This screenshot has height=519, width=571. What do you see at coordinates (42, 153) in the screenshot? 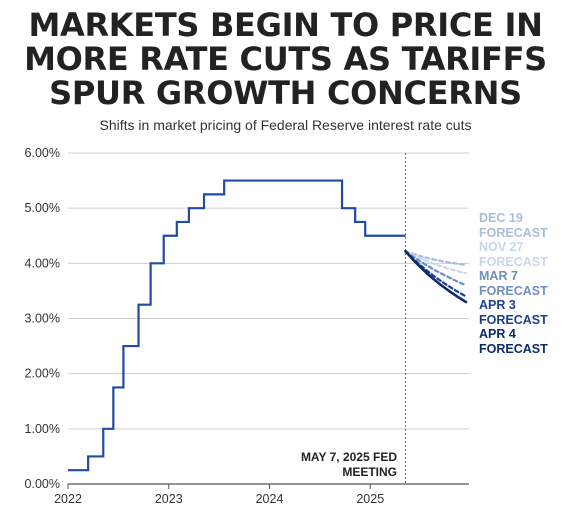
I see `y-tick-label: 6.00%` at bounding box center [42, 153].